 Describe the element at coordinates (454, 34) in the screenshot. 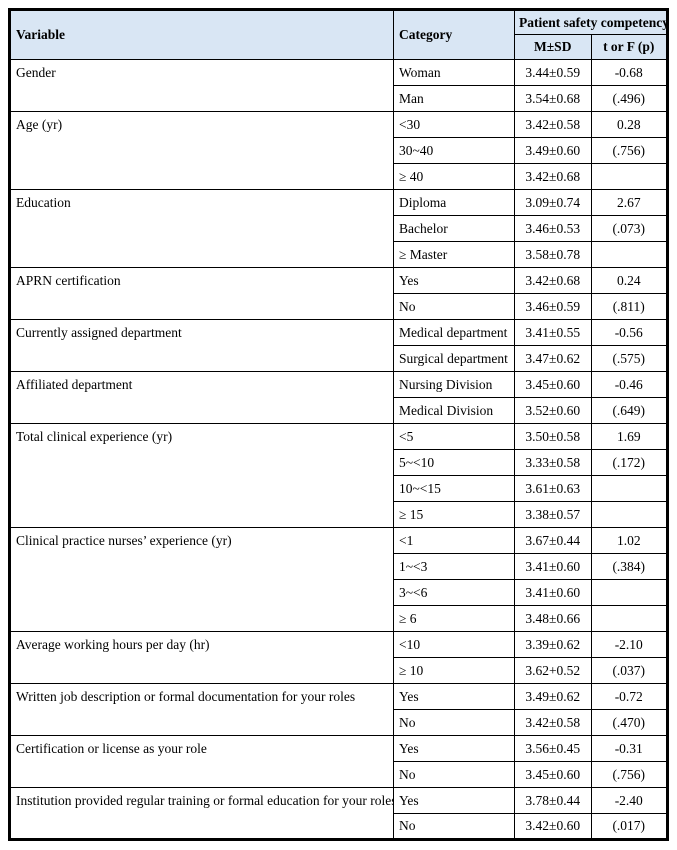

I see `column-header-category: Category` at that location.